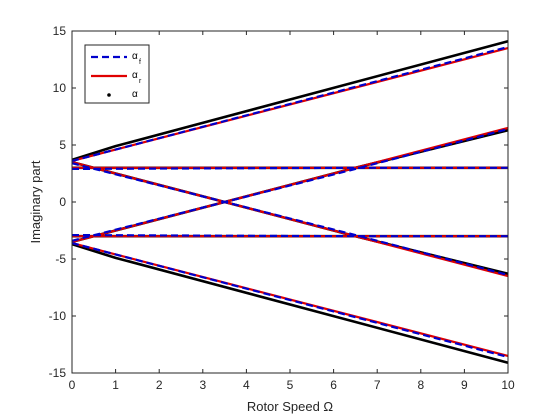  I want to click on x-tick-label: 1, so click(115, 385).